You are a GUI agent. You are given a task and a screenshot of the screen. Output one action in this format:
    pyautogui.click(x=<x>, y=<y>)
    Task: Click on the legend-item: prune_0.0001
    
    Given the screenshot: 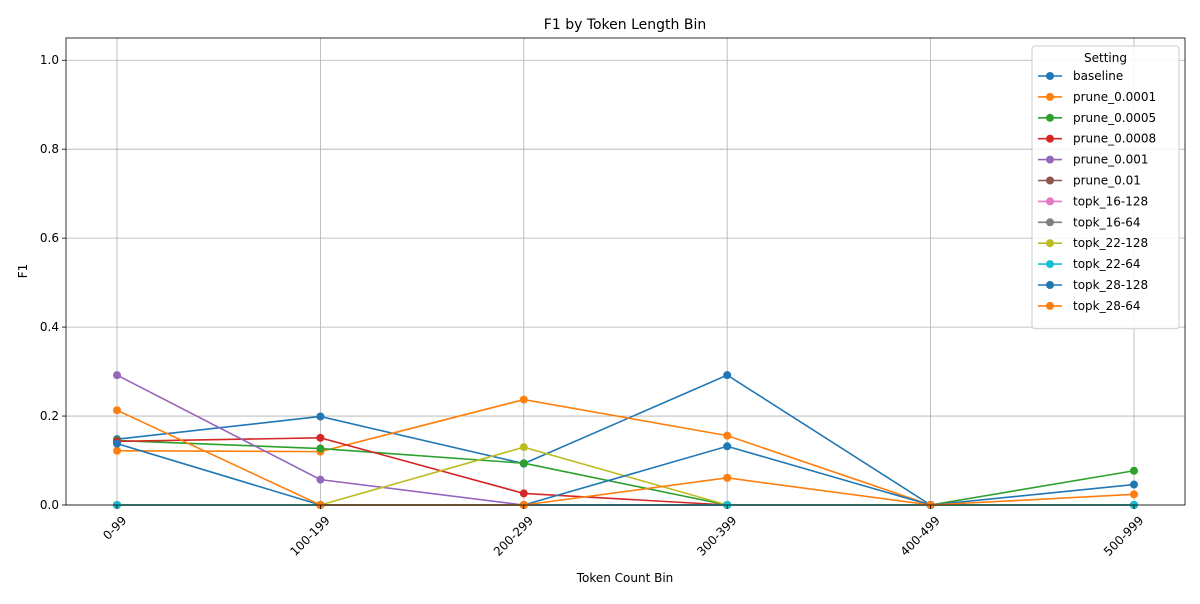 What is the action you would take?
    pyautogui.click(x=1097, y=97)
    